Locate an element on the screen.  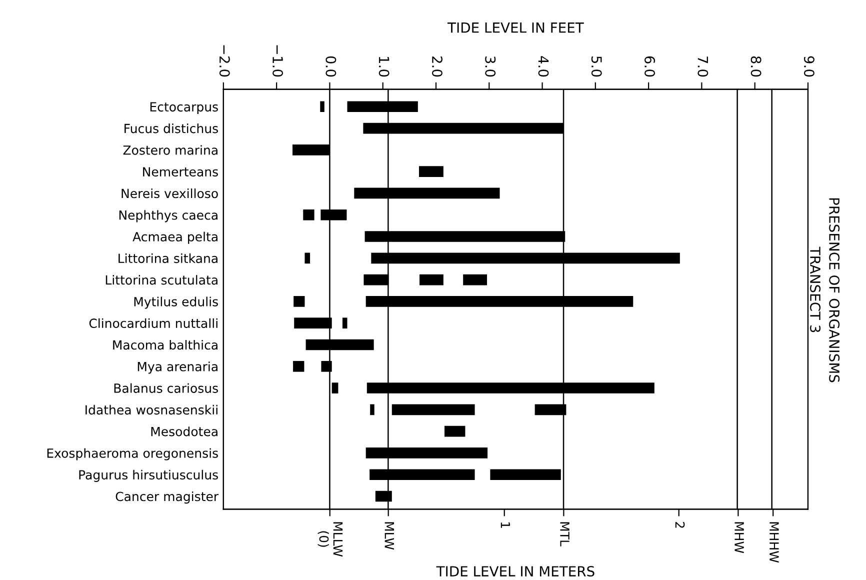
y-tick-label: Nephthys caeca is located at coordinates (168, 216).